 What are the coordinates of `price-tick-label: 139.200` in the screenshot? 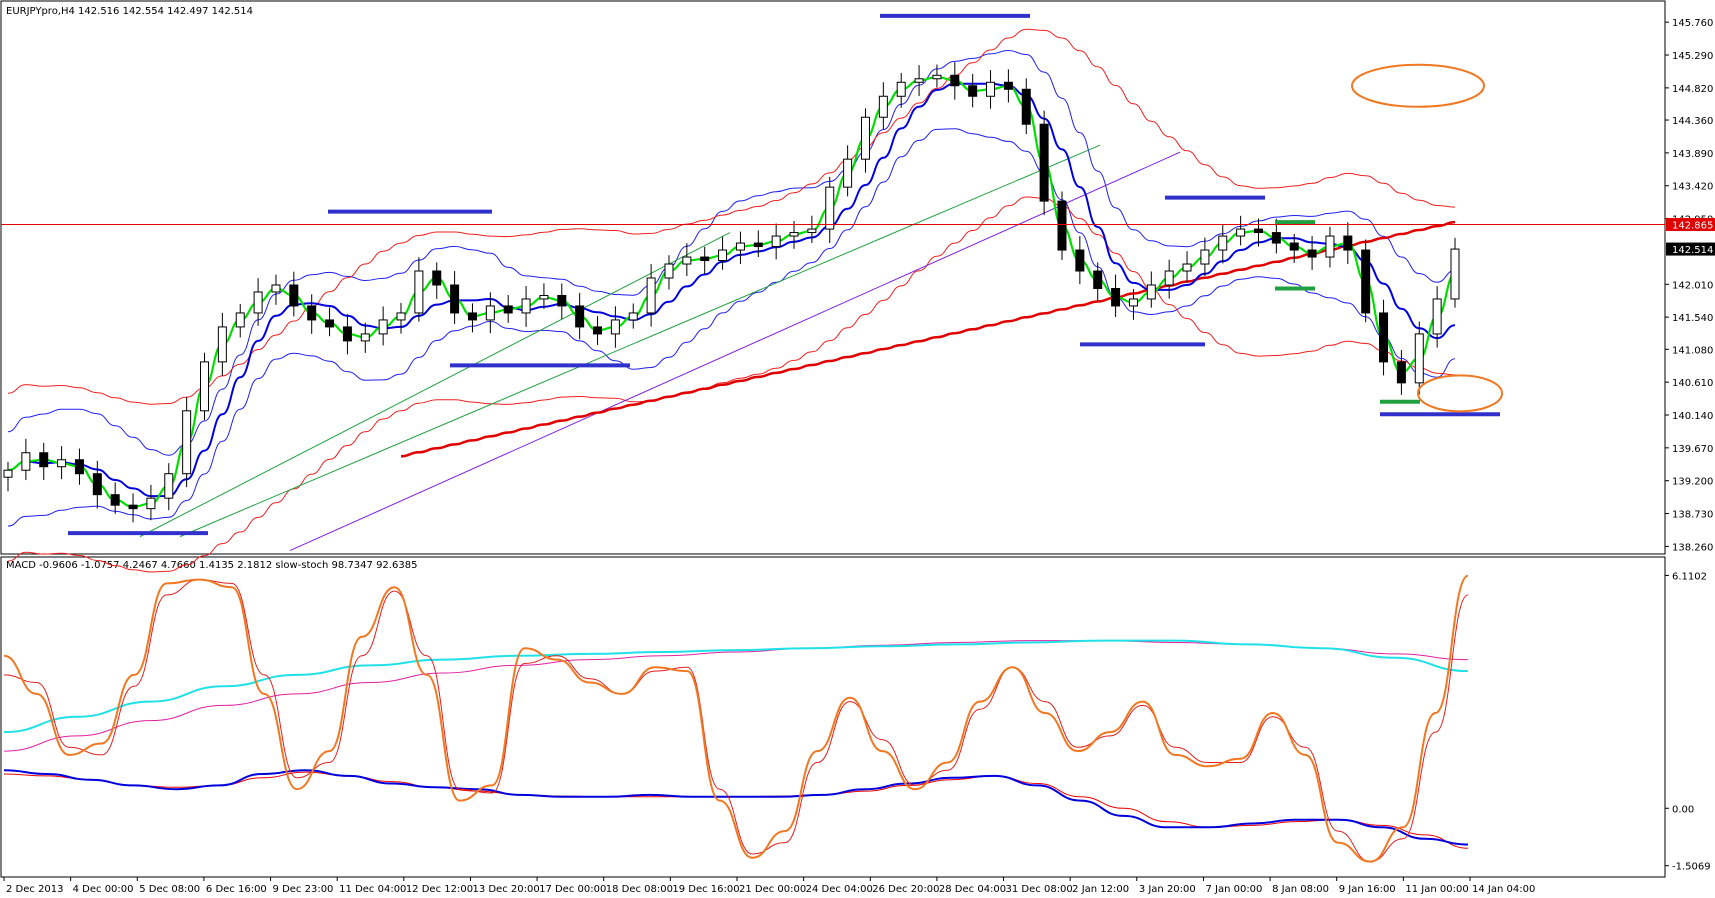 It's located at (1692, 482).